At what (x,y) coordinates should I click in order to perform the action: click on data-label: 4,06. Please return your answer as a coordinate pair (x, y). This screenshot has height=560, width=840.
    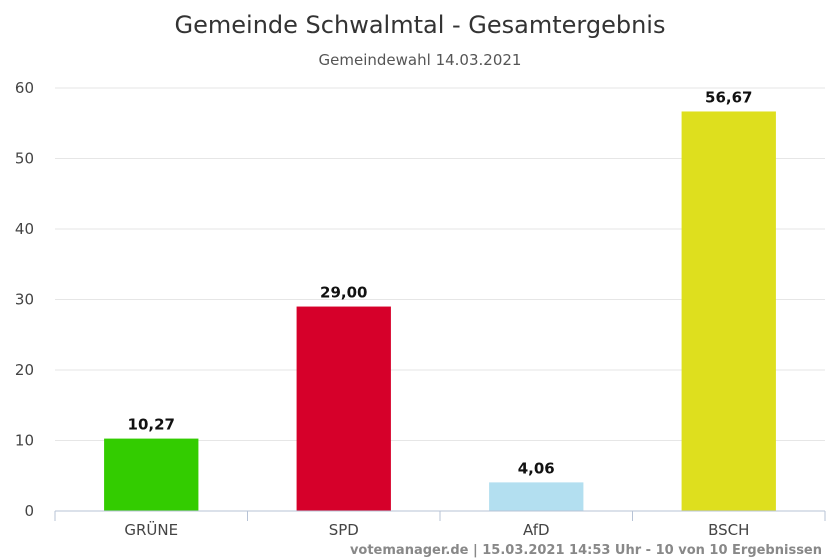
    Looking at the image, I should click on (536, 468).